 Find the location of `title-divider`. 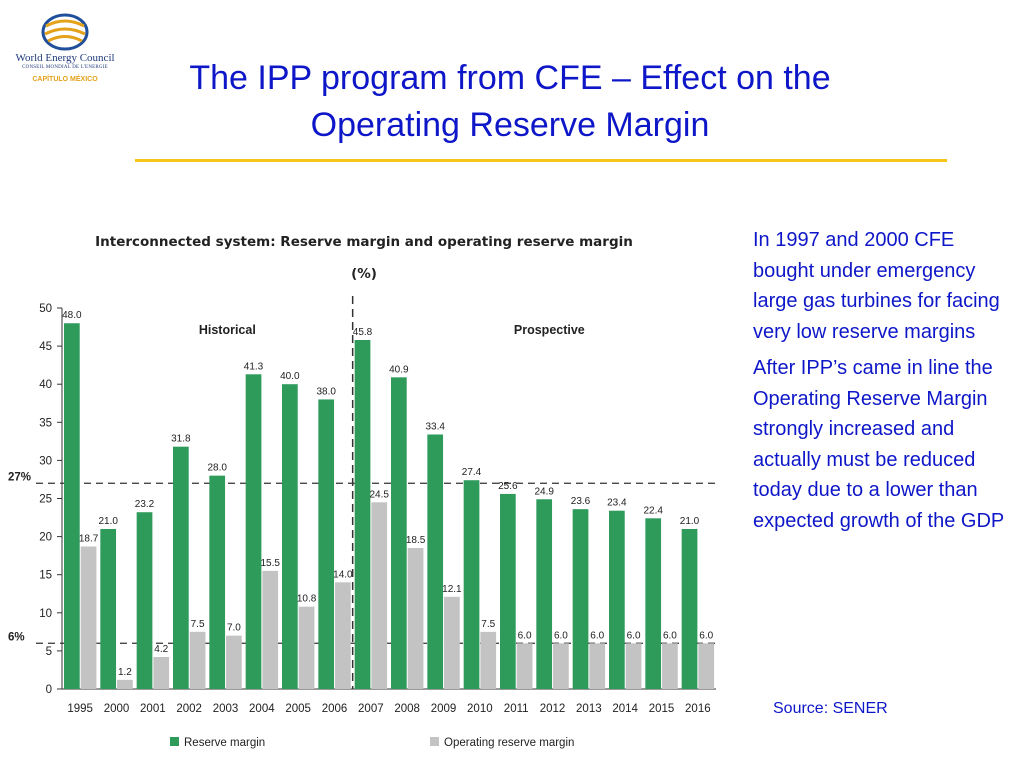

title-divider is located at coordinates (541, 160).